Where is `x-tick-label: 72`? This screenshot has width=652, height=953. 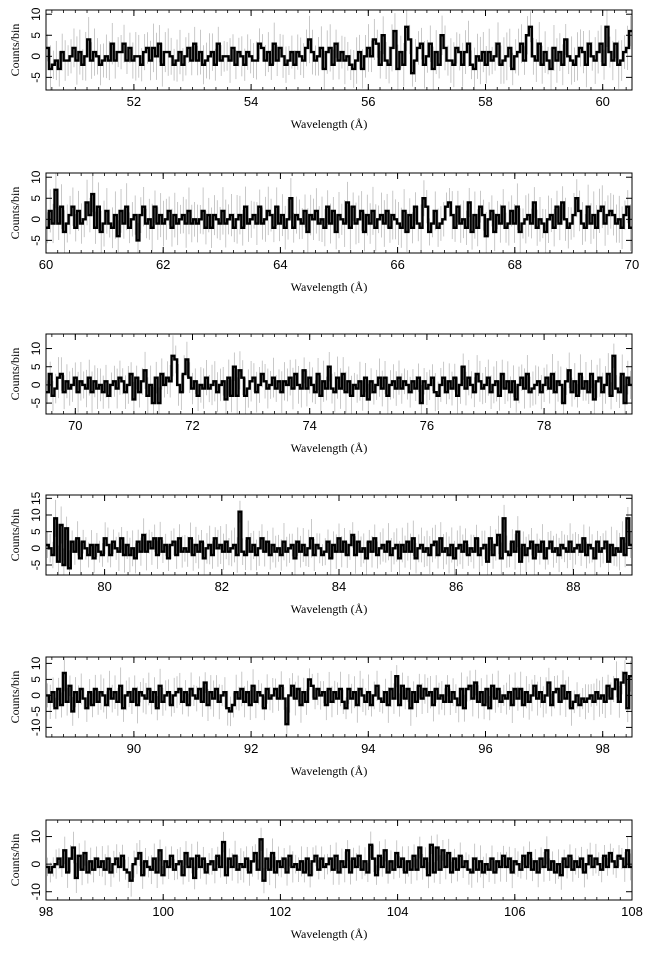 x-tick-label: 72 is located at coordinates (192, 425).